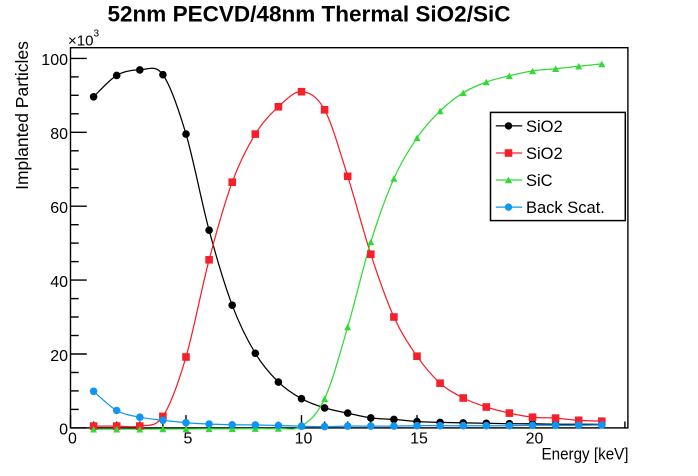 This screenshot has height=476, width=698. What do you see at coordinates (304, 439) in the screenshot?
I see `svg-text: 10` at bounding box center [304, 439].